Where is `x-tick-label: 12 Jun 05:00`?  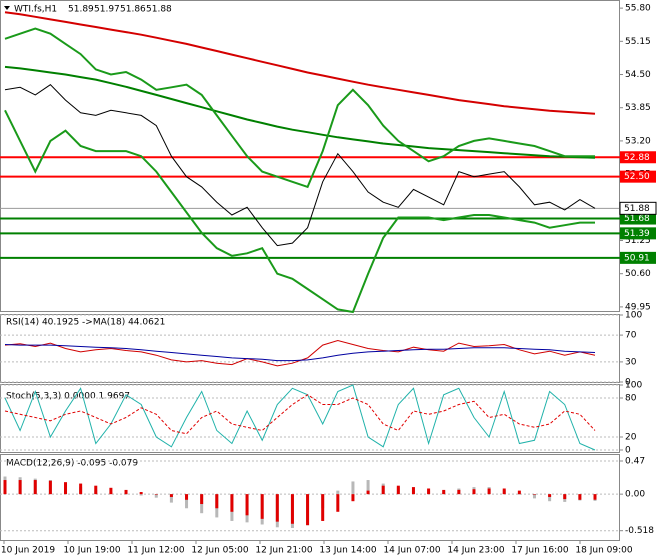 x-tick-label: 12 Jun 05:00 is located at coordinates (219, 551).